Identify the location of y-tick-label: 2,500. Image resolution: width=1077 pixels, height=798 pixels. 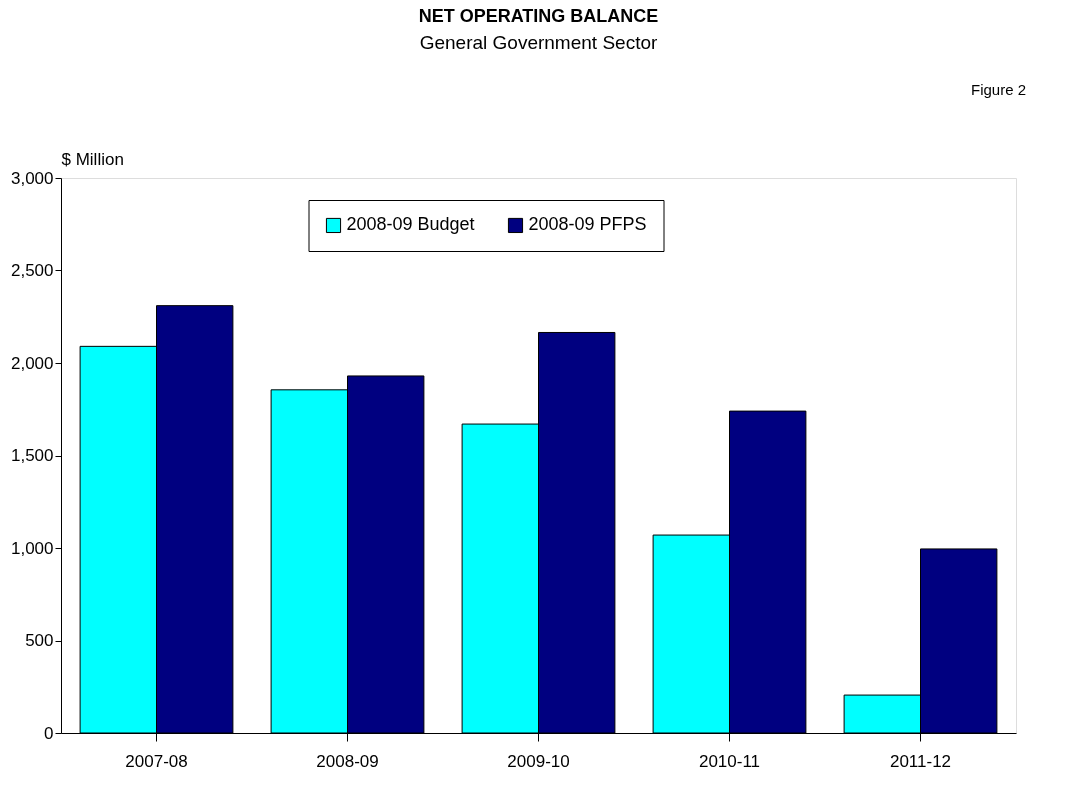
(32, 270).